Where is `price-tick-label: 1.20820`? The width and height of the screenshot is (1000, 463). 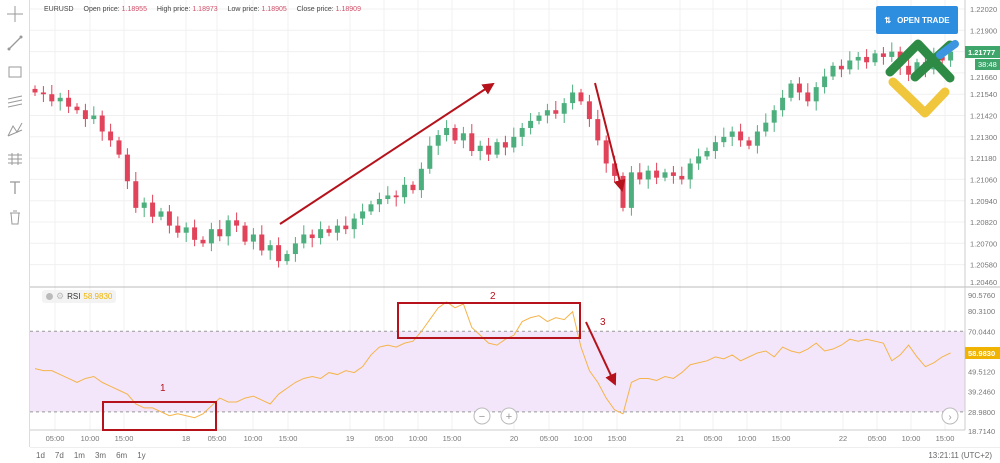
price-tick-label: 1.20820 is located at coordinates (983, 222).